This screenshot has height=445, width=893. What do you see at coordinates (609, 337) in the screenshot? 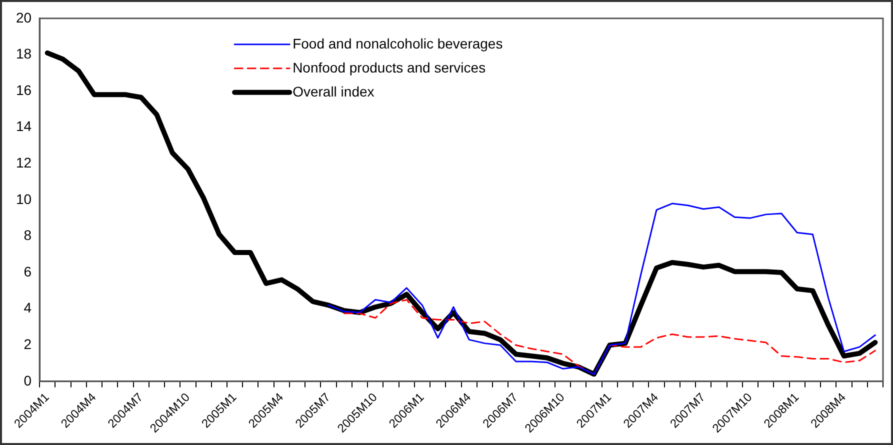
I see `line-series` at bounding box center [609, 337].